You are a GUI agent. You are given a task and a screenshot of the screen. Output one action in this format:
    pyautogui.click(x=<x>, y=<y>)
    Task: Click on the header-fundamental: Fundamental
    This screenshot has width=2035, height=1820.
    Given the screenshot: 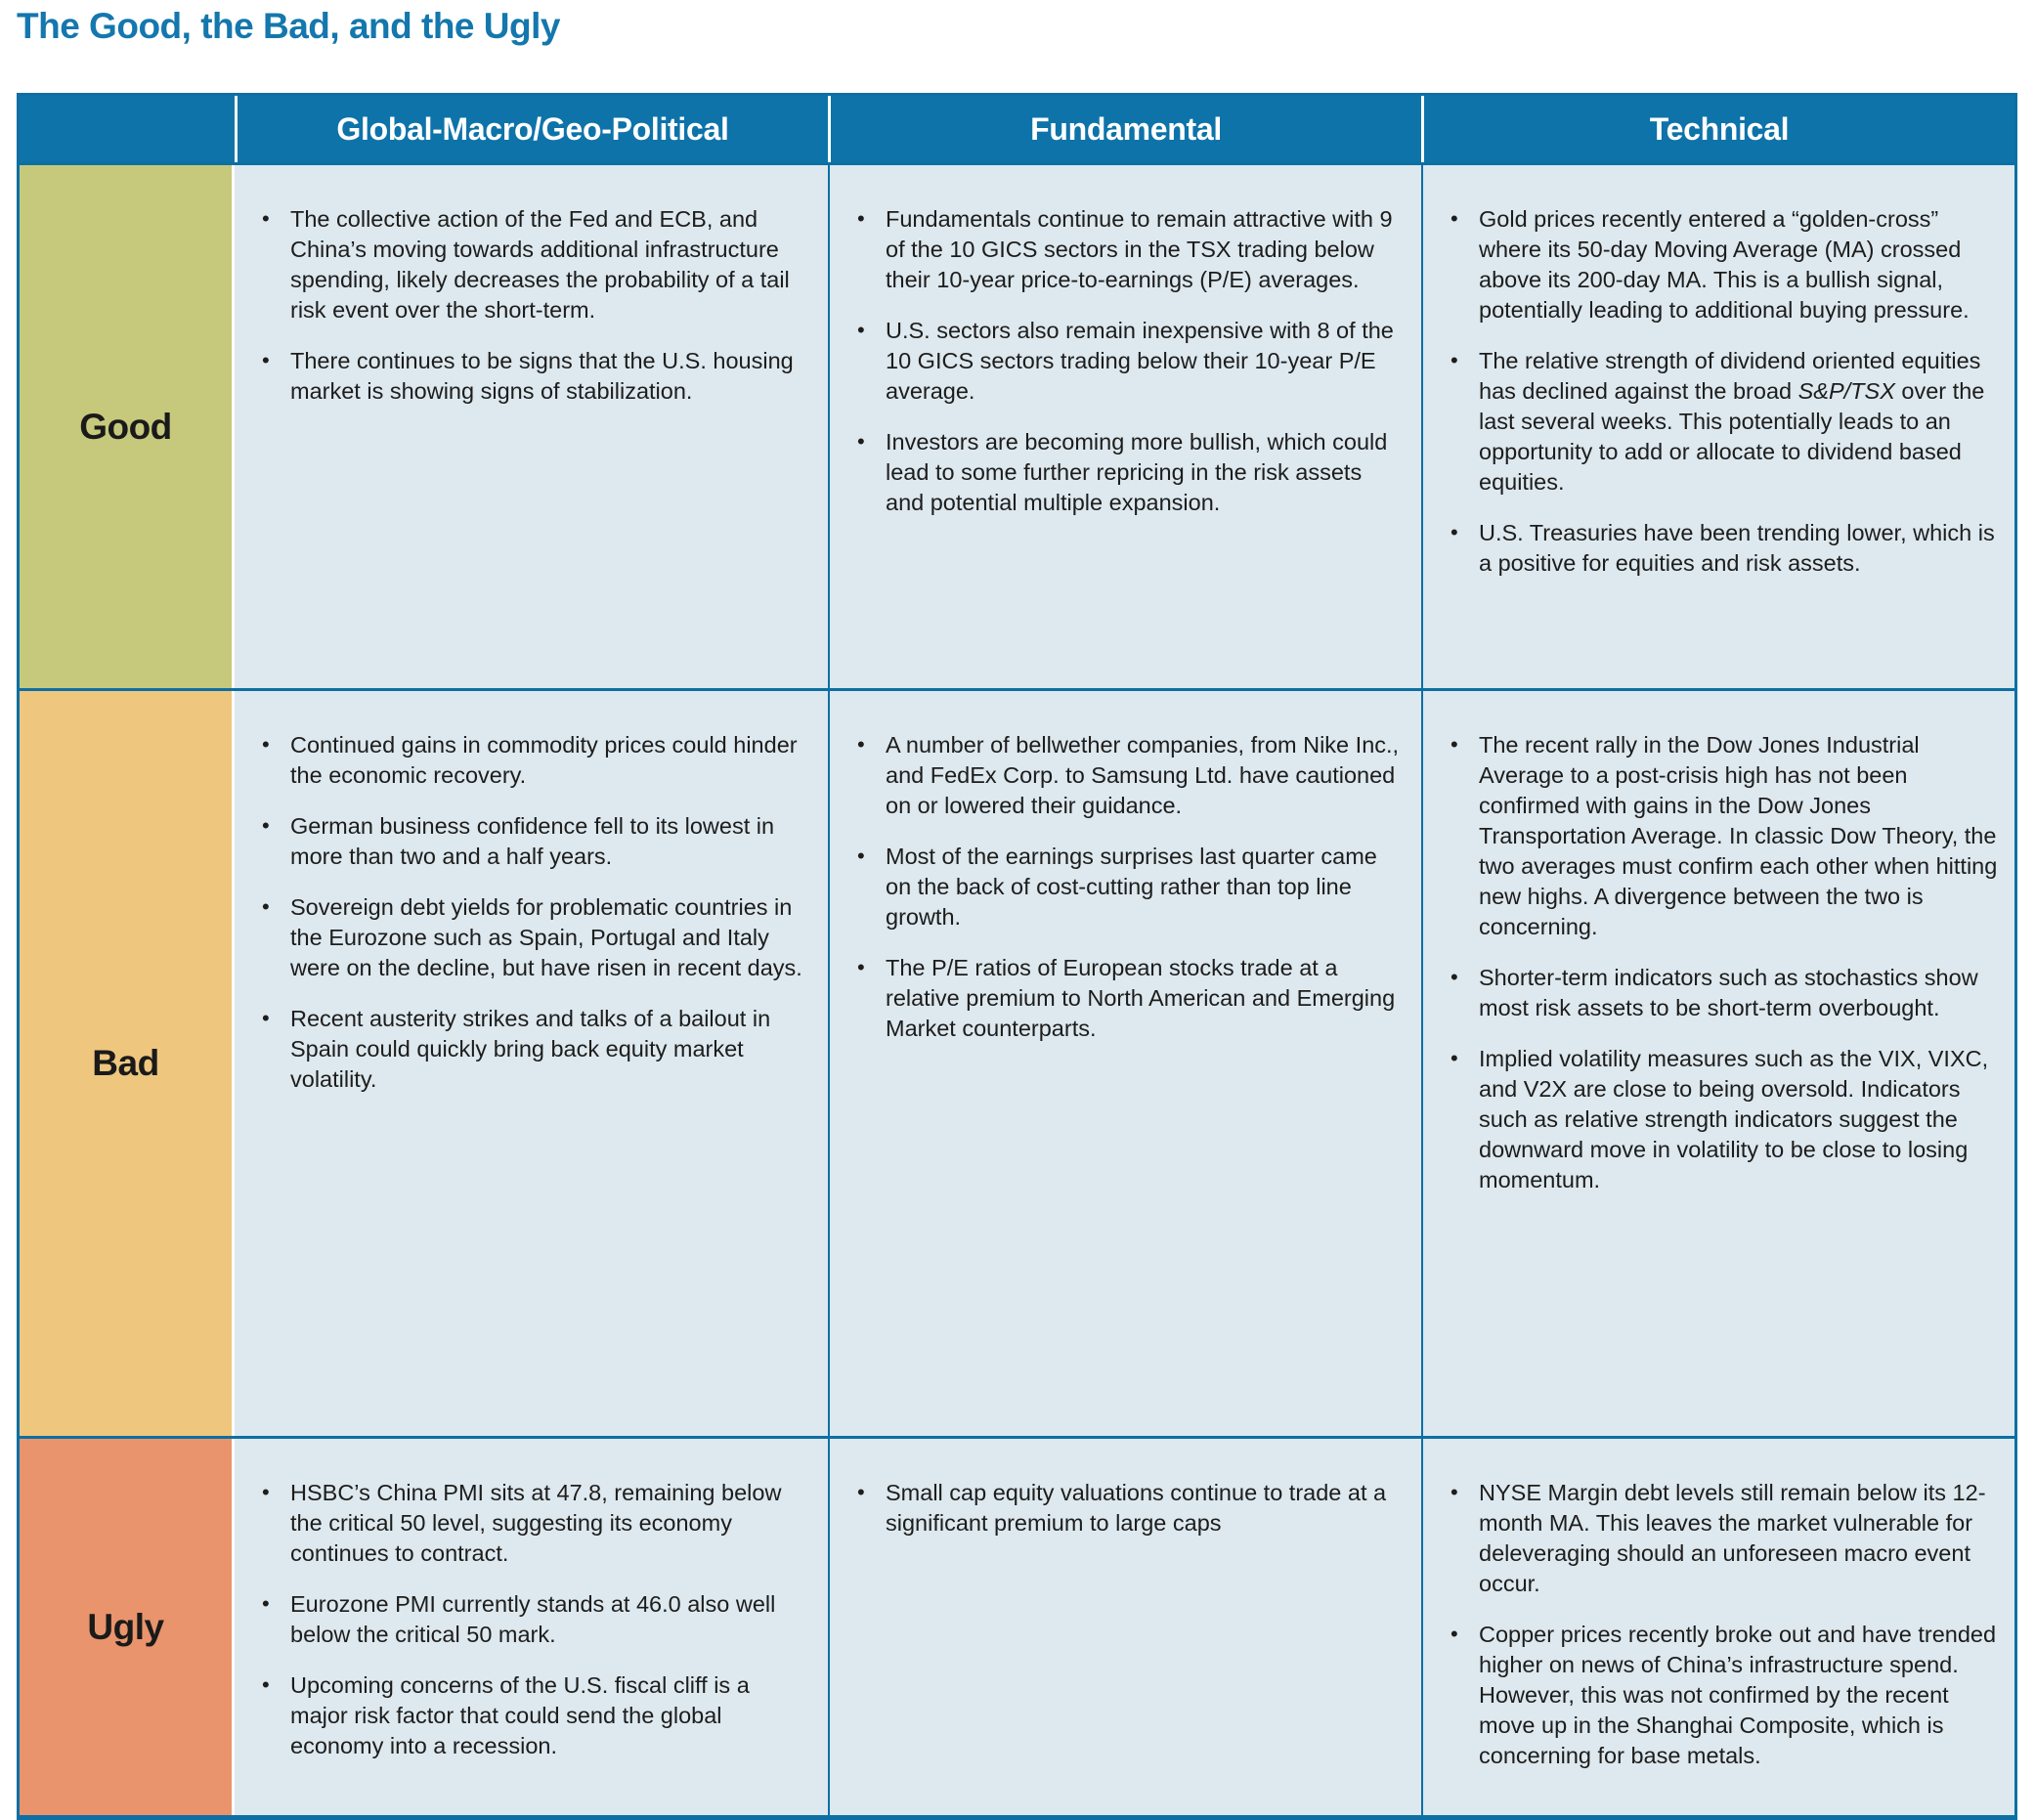 What is the action you would take?
    pyautogui.click(x=1124, y=129)
    